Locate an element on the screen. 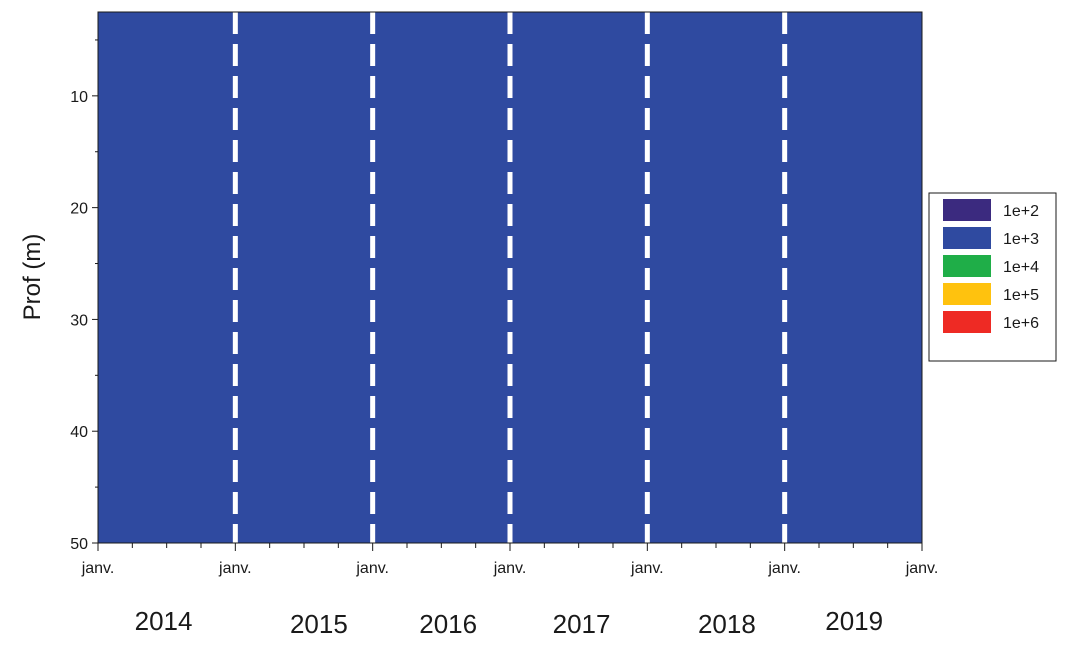 This screenshot has height=645, width=1065. legend-label: 1e+5 is located at coordinates (1021, 295).